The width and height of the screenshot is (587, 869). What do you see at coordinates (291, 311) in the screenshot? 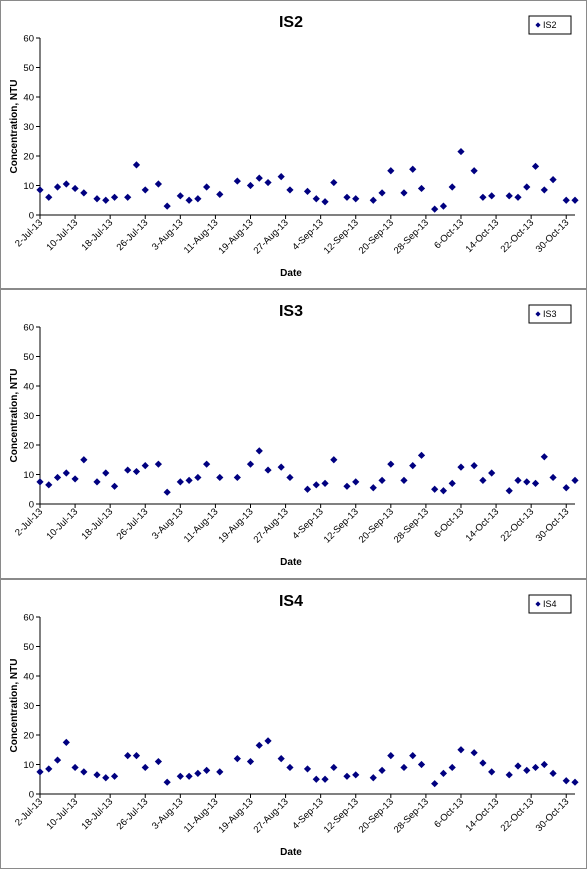
I see `chart-title: IS3` at bounding box center [291, 311].